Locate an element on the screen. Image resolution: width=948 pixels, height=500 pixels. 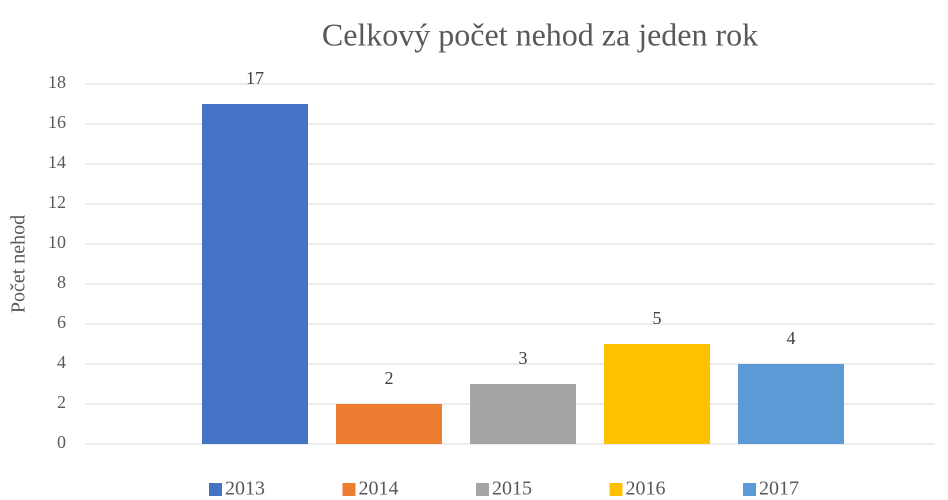
legend-label: 2015 is located at coordinates (512, 489).